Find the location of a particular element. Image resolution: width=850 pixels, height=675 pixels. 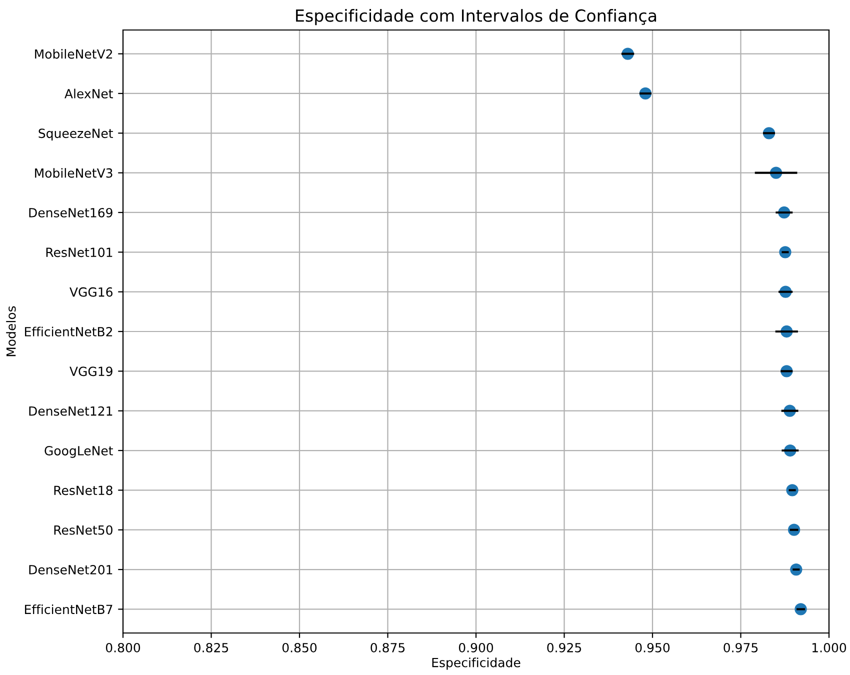

y-tick-label: EfficientNetB7 is located at coordinates (68, 609).